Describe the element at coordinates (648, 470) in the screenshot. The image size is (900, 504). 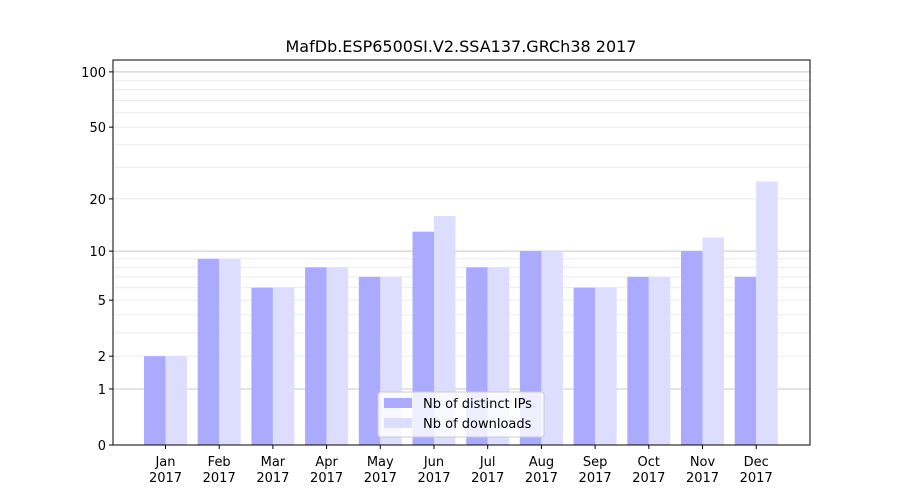
I see `x-tick-label: Oct 2017` at that location.